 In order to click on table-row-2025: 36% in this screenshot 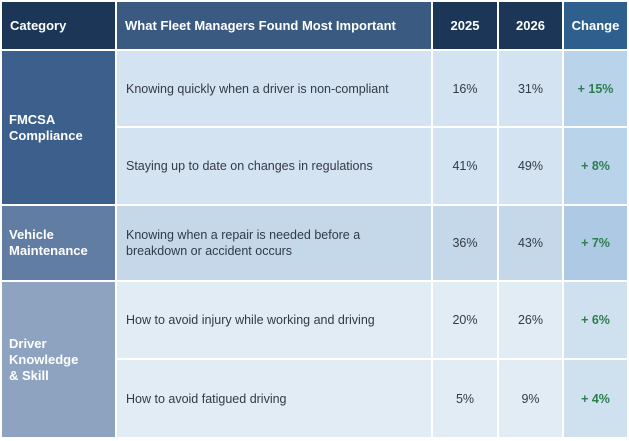, I will do `click(465, 243)`.